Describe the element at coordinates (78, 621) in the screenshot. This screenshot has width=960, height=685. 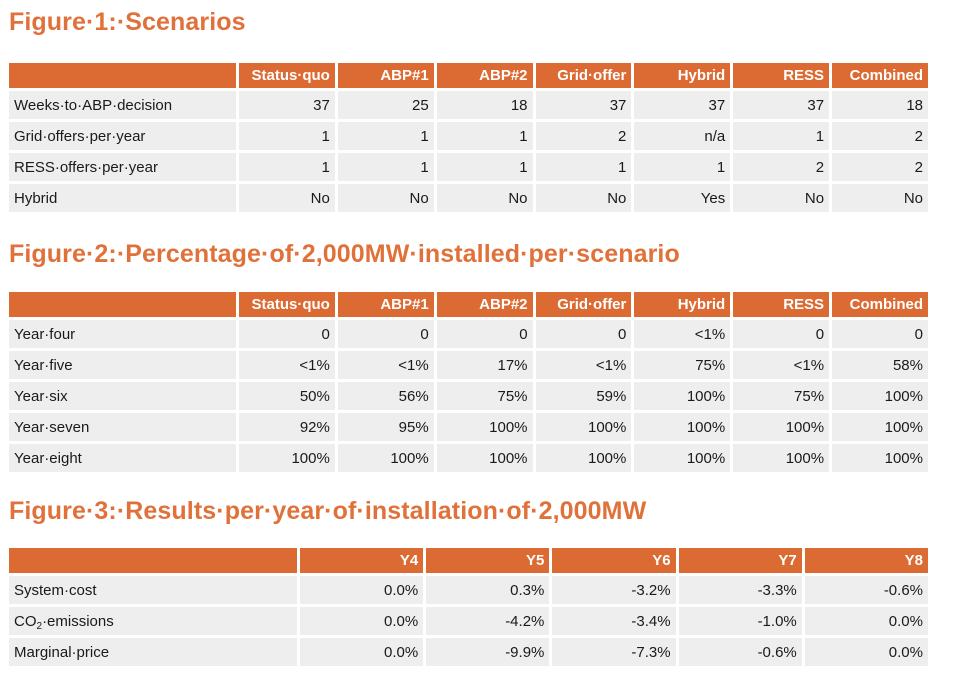
I see `row-label-suffix: ·emissions` at that location.